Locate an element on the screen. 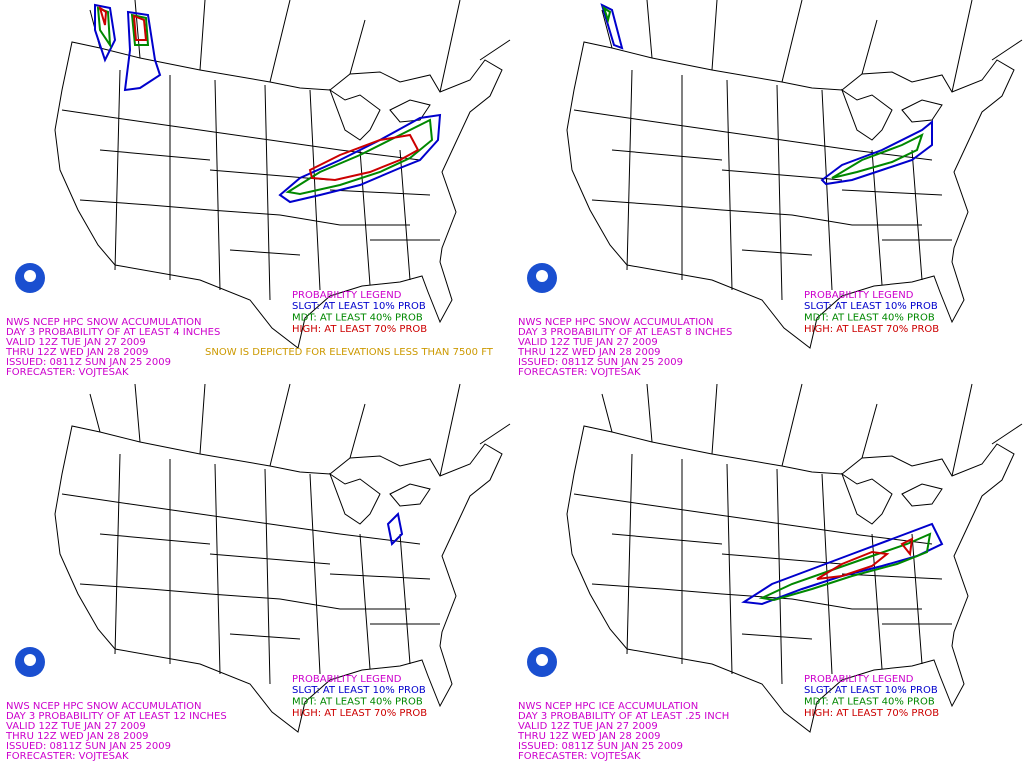  header-line: DAY 3 PROBABILITY OF AT LEAST .25 INCH is located at coordinates (623, 716).